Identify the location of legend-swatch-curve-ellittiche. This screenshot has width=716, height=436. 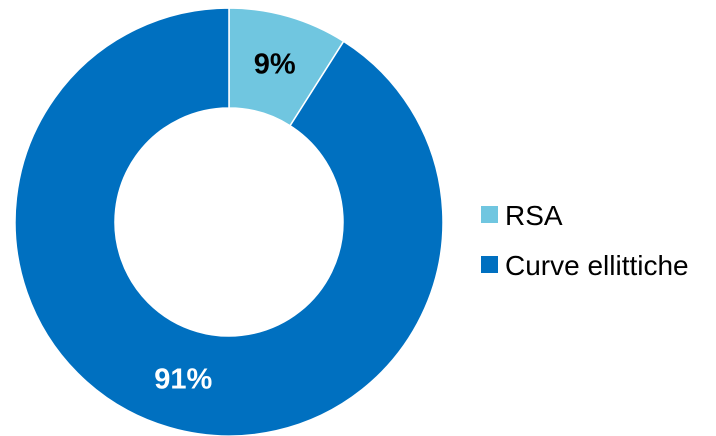
(489, 264).